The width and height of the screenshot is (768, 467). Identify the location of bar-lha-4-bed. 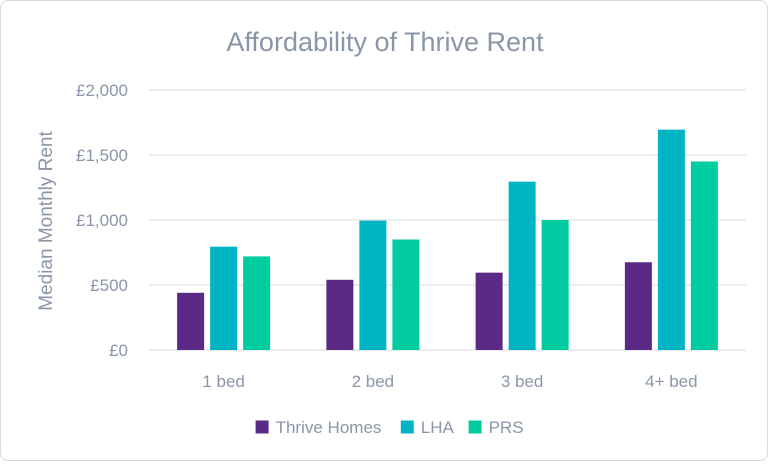
(671, 239).